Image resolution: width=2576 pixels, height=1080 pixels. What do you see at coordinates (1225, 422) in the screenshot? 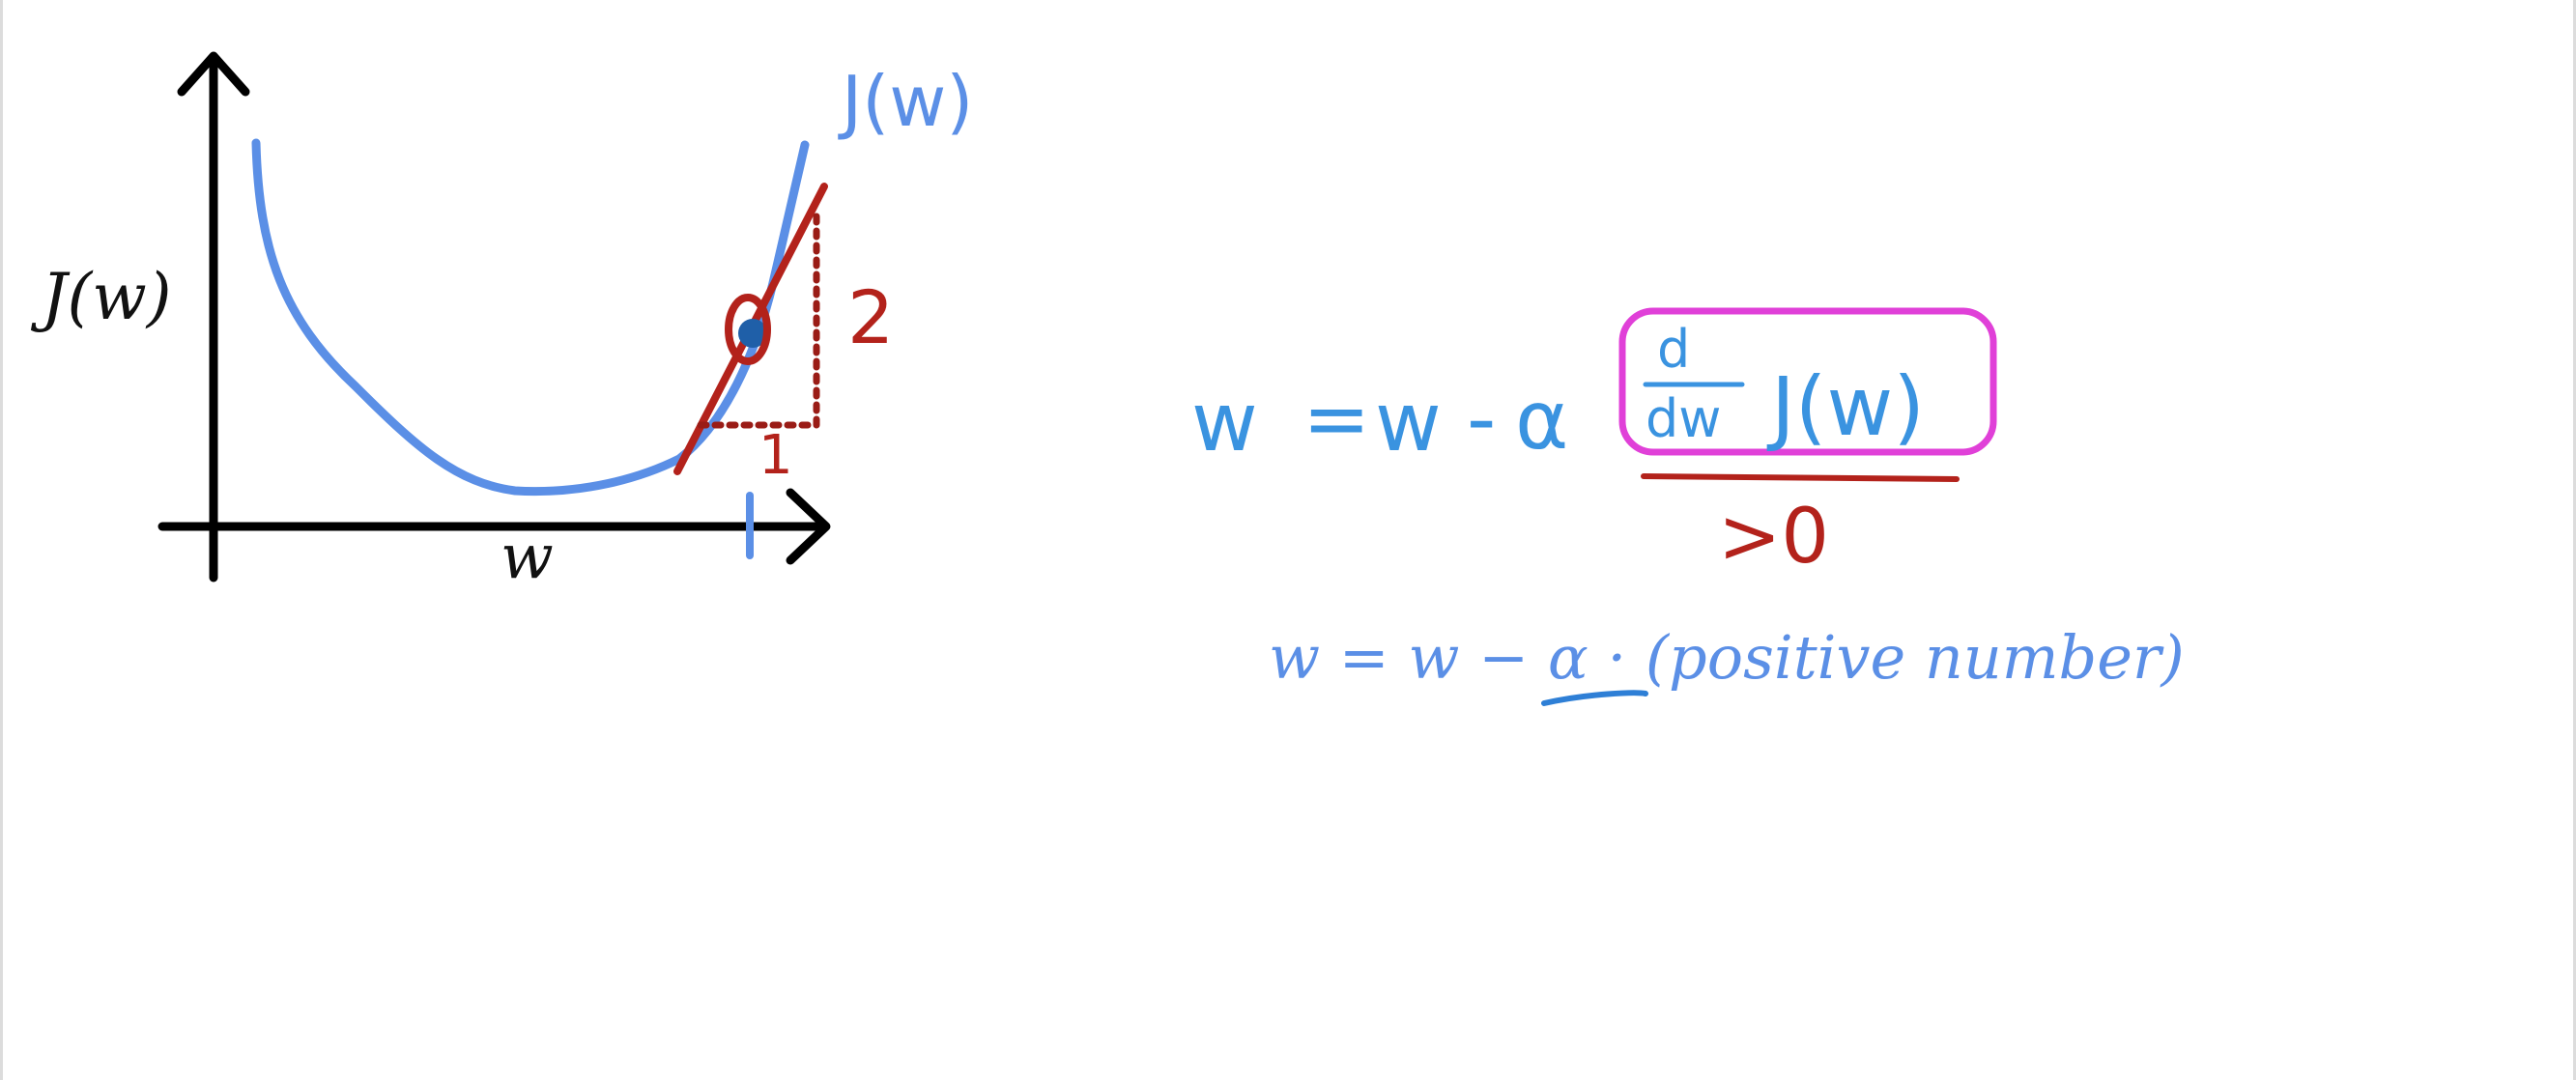
I see `update-lhs: w` at bounding box center [1225, 422].